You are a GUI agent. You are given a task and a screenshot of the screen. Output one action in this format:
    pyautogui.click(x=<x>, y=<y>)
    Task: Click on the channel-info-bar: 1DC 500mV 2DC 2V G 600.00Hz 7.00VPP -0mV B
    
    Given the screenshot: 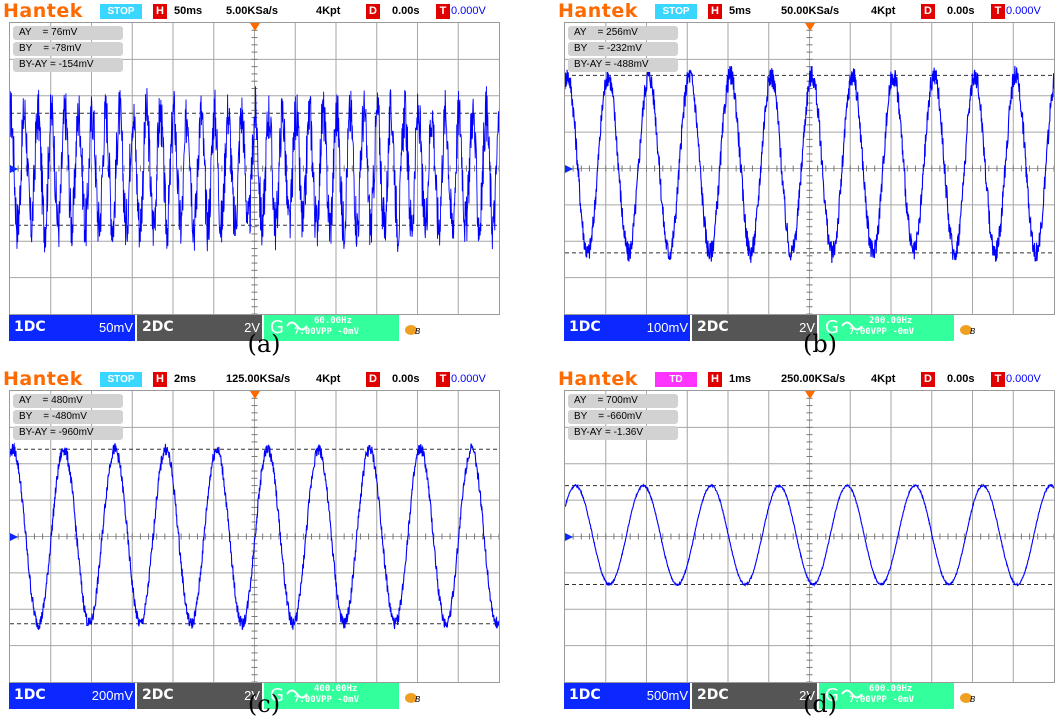 What is the action you would take?
    pyautogui.click(x=809, y=696)
    